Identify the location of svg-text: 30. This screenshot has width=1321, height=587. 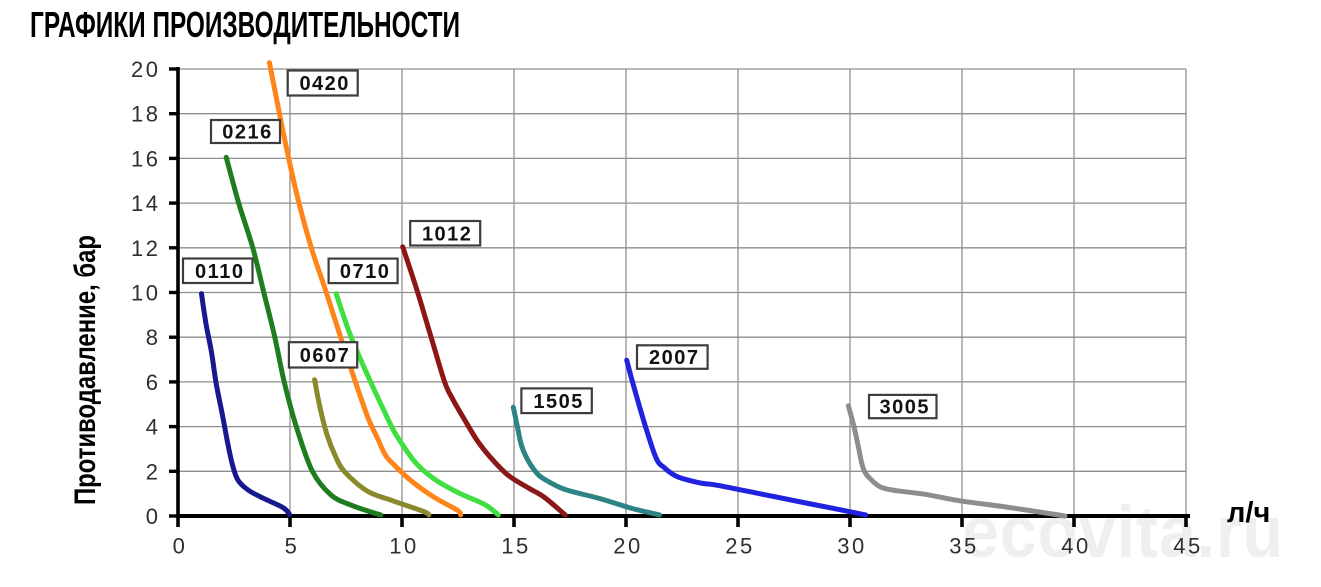
(851, 546).